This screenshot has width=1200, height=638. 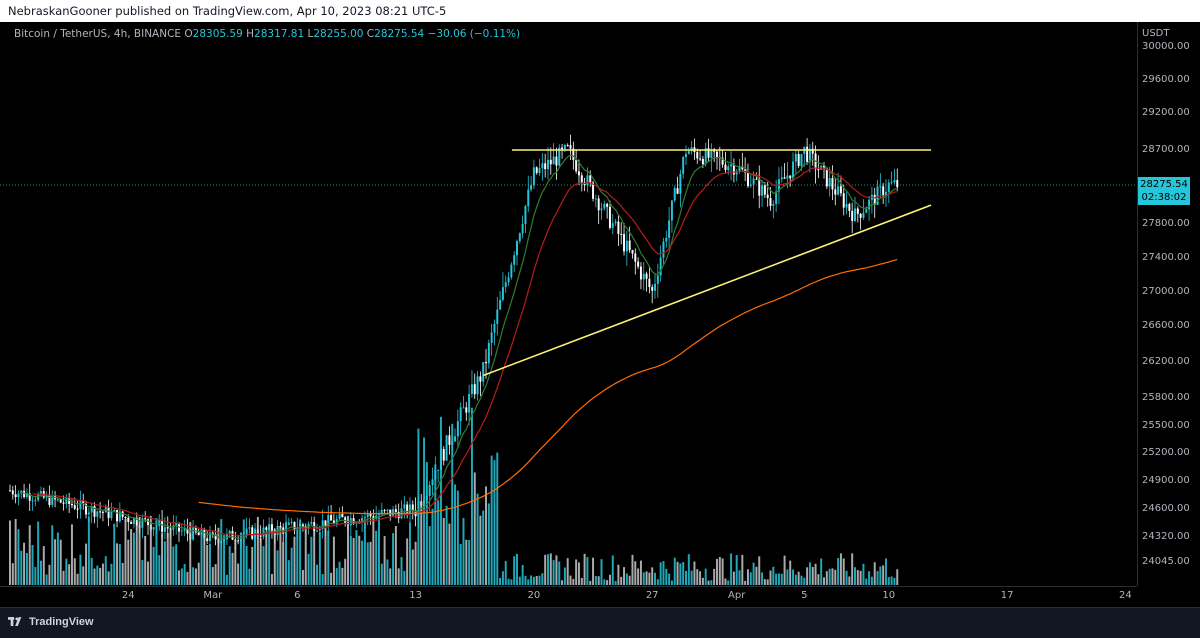 I want to click on symbol-title: Bitcoin / TetherUS, 4h, BINANCE, so click(x=98, y=34).